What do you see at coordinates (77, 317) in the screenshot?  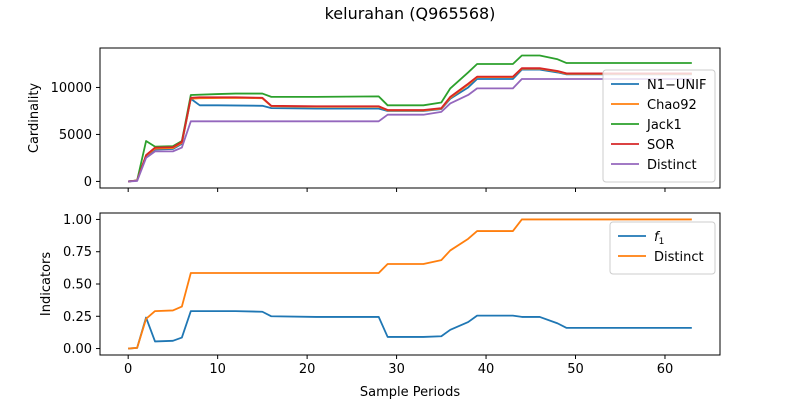 I see `y-tick-label: 0.25` at bounding box center [77, 317].